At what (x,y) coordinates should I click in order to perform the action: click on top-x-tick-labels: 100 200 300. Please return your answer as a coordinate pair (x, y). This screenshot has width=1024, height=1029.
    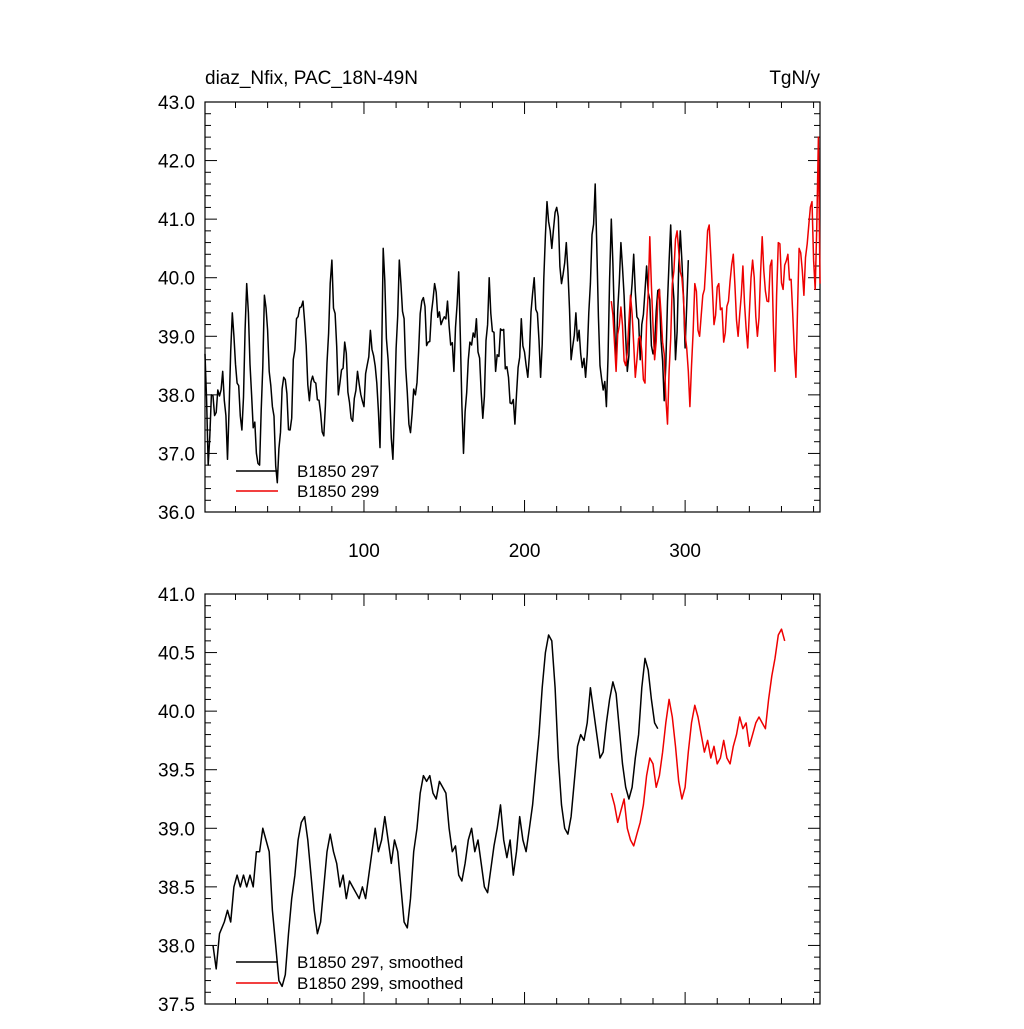
    Looking at the image, I should click on (524, 551).